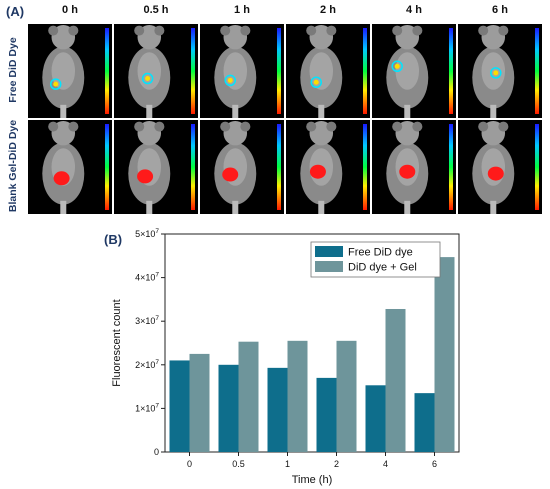 The width and height of the screenshot is (550, 489). What do you see at coordinates (15, 11) in the screenshot?
I see `panel-a-label: (A)` at bounding box center [15, 11].